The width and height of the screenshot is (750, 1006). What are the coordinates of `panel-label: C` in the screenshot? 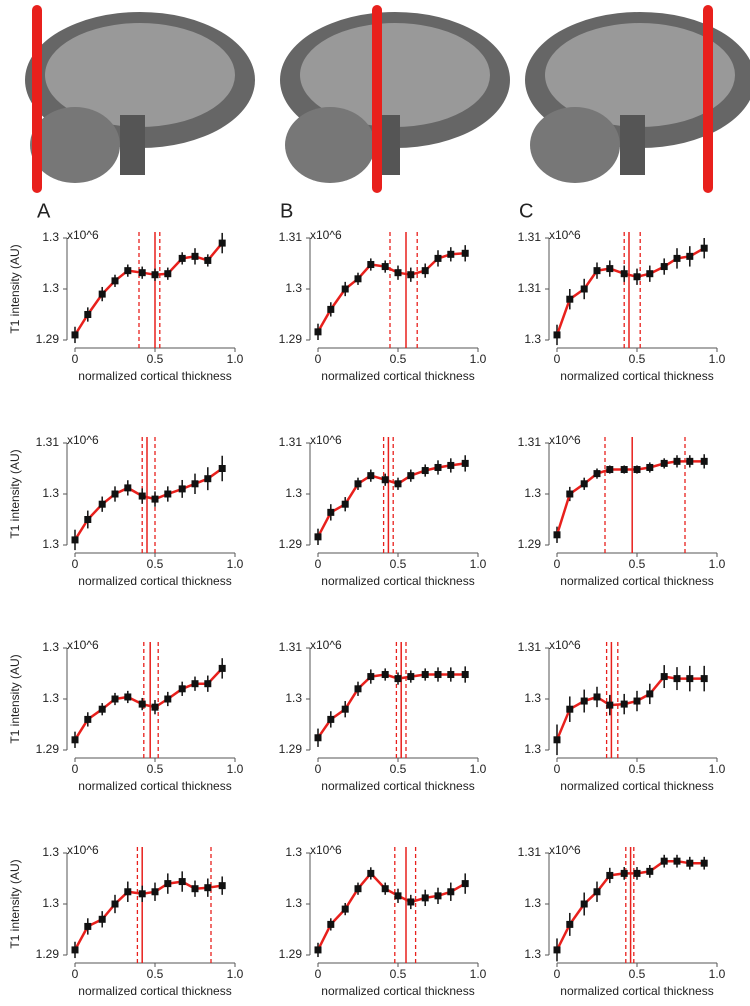 It's located at (526, 211).